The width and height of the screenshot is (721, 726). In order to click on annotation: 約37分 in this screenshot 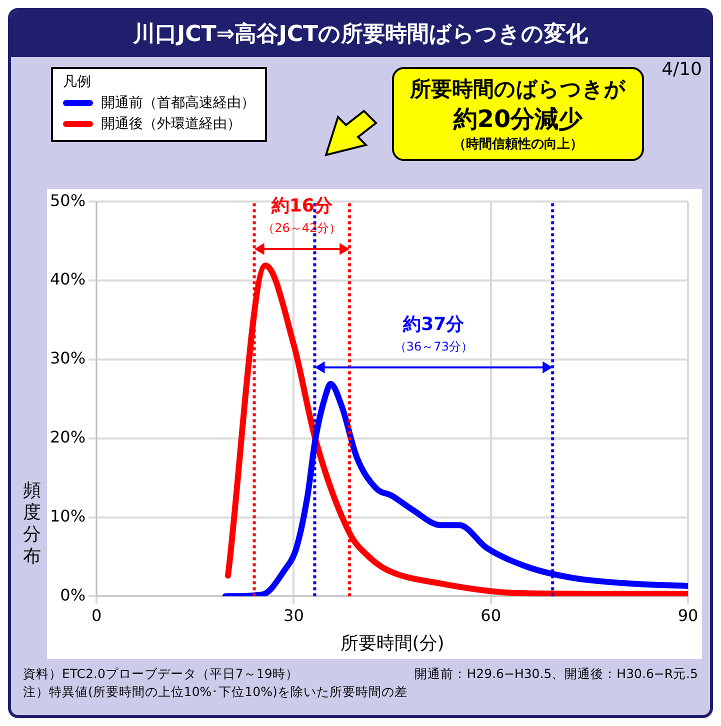, I will do `click(434, 325)`.